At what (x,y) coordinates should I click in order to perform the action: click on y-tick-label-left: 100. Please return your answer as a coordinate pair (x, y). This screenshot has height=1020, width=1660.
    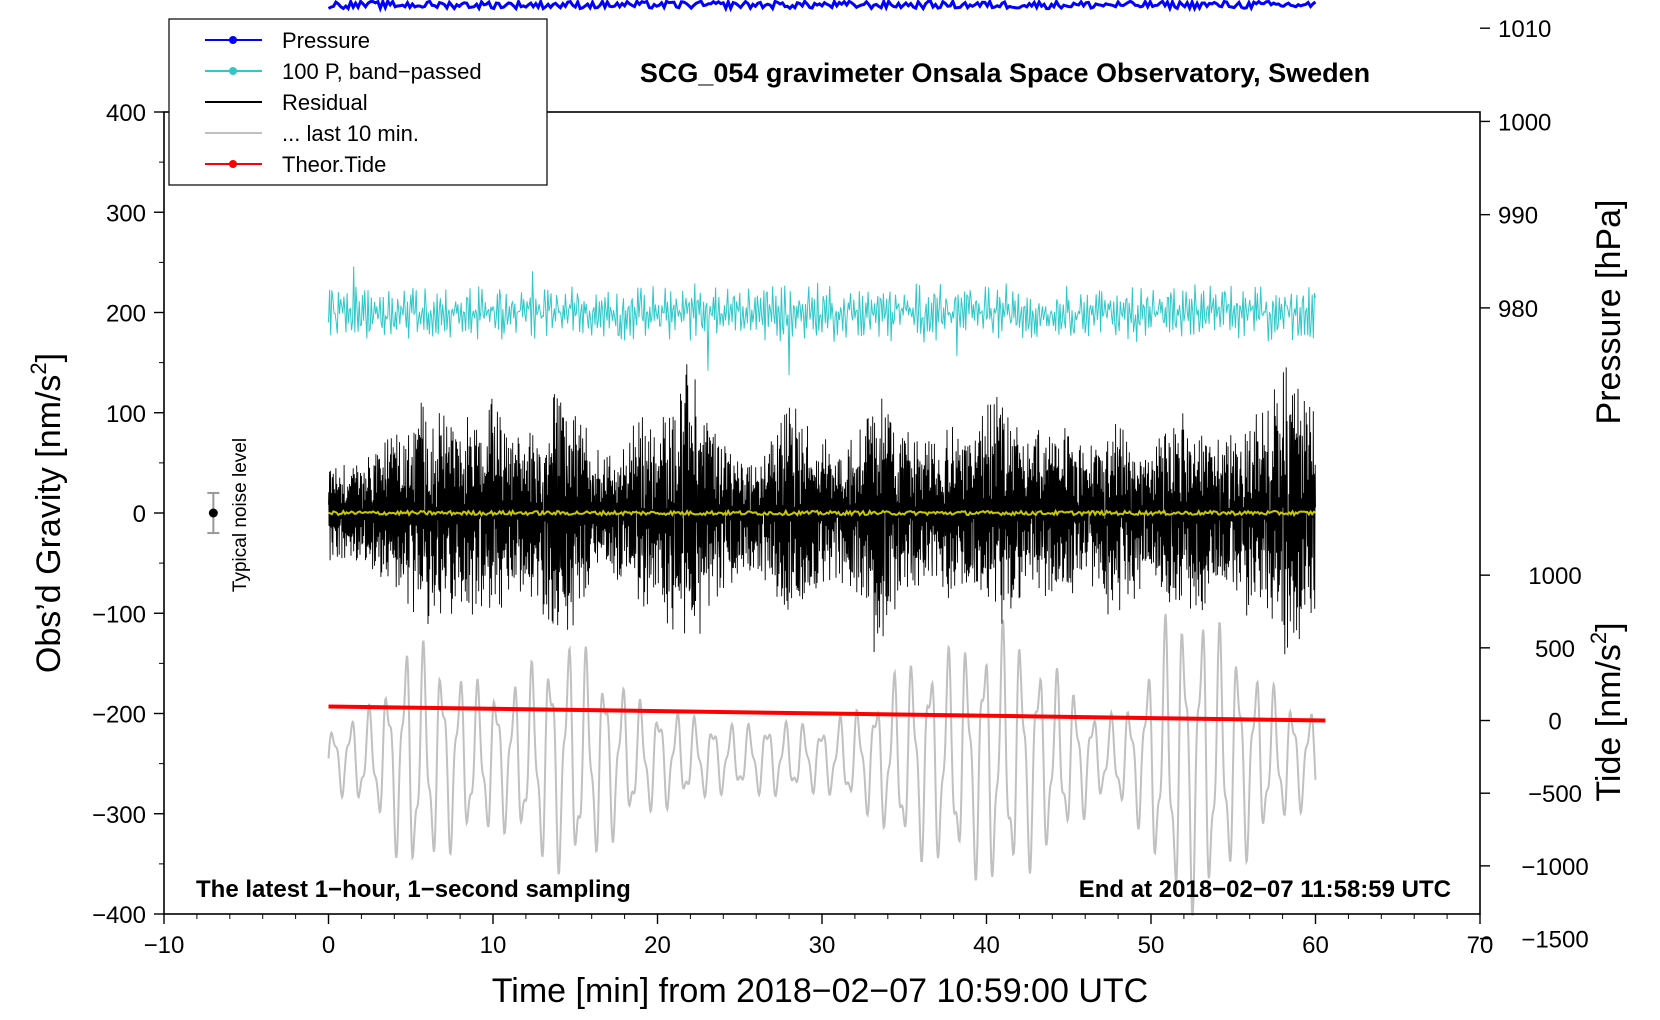
    Looking at the image, I should click on (126, 414).